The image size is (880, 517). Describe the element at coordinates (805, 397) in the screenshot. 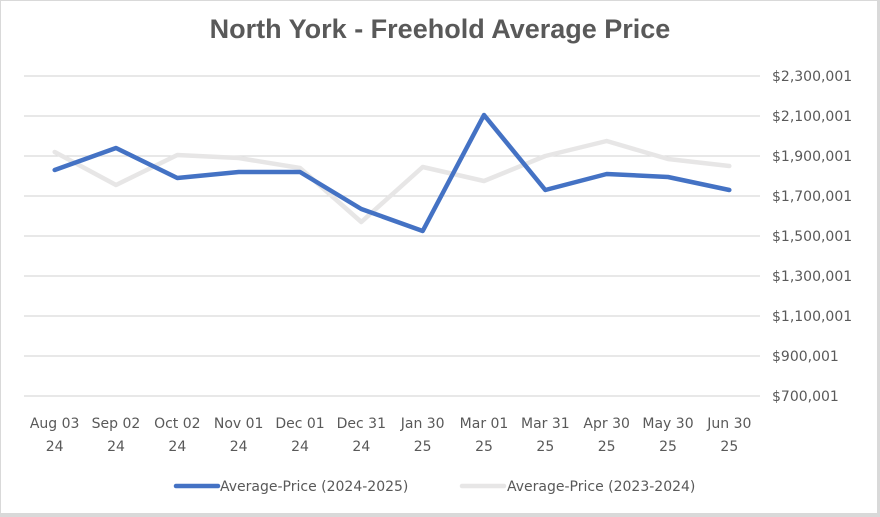

I see `y-tick-label: $700,001` at that location.